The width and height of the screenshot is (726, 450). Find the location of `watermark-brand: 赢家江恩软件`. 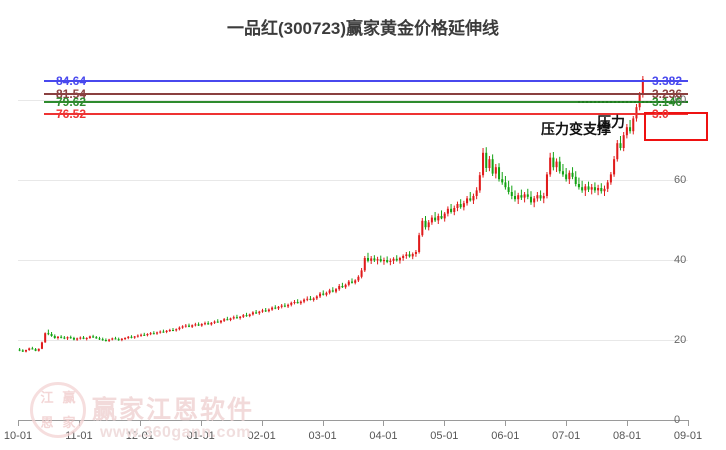

watermark-brand: 赢家江恩软件 is located at coordinates (173, 410).